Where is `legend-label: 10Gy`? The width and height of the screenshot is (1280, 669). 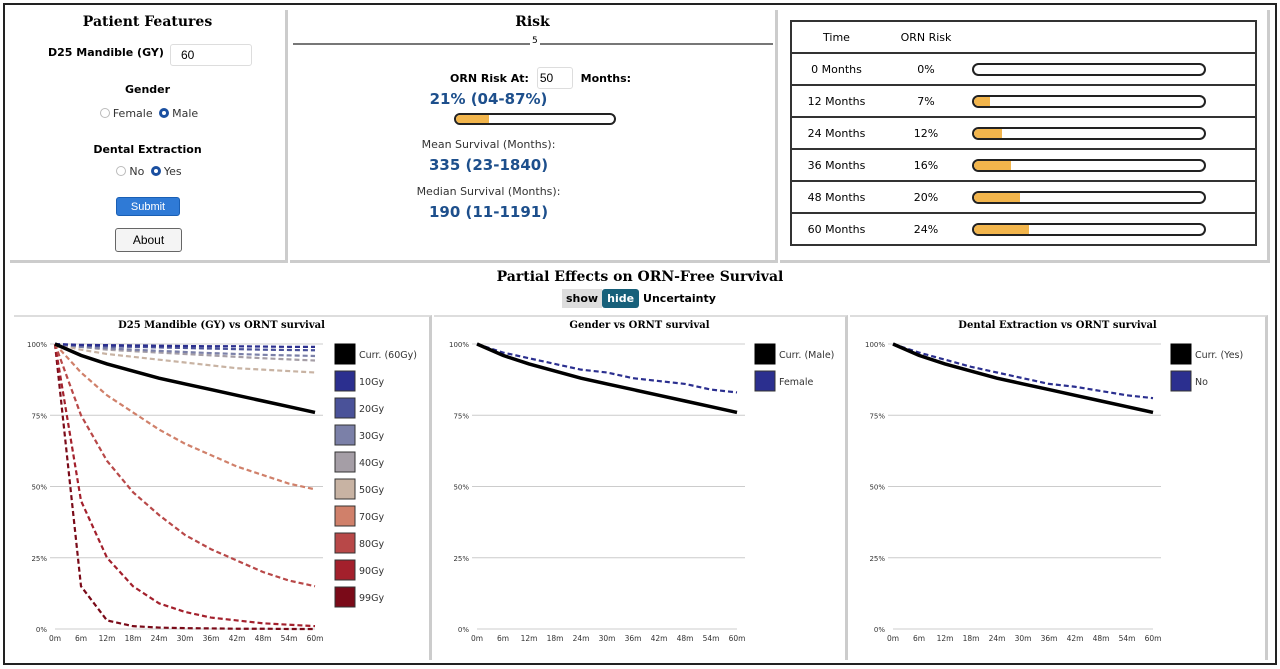 legend-label: 10Gy is located at coordinates (371, 382).